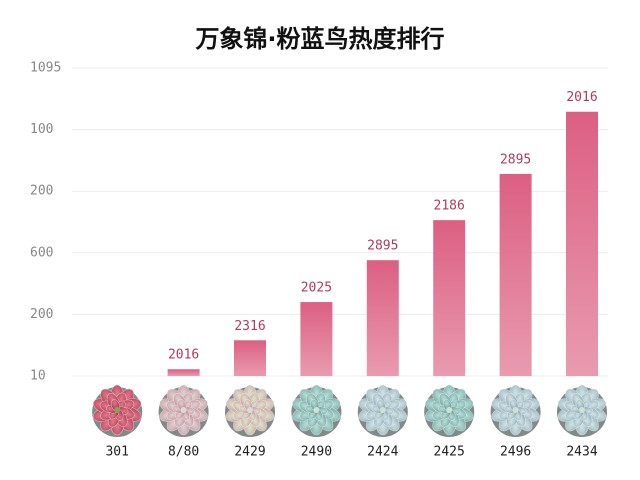 This screenshot has width=640, height=480. I want to click on x-tick-label: 301, so click(116, 452).